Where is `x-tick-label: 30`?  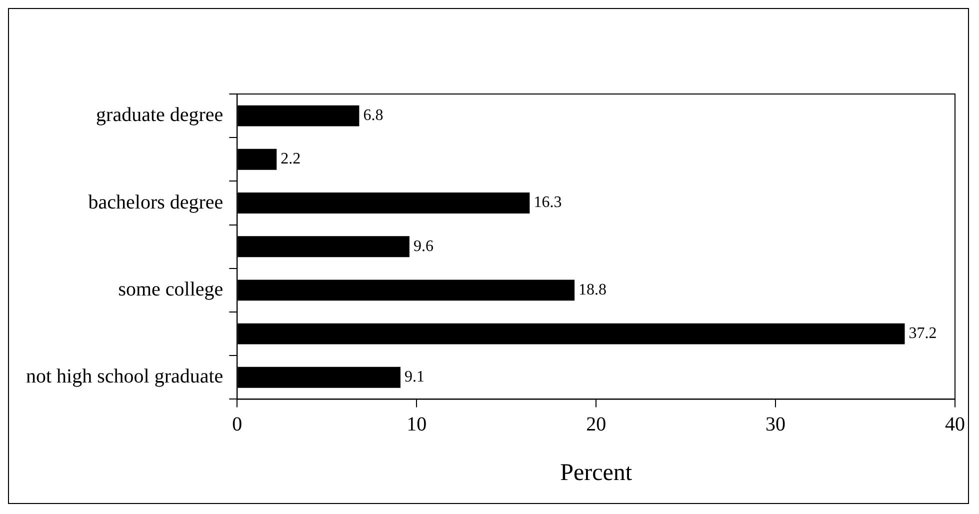 x-tick-label: 30 is located at coordinates (776, 424).